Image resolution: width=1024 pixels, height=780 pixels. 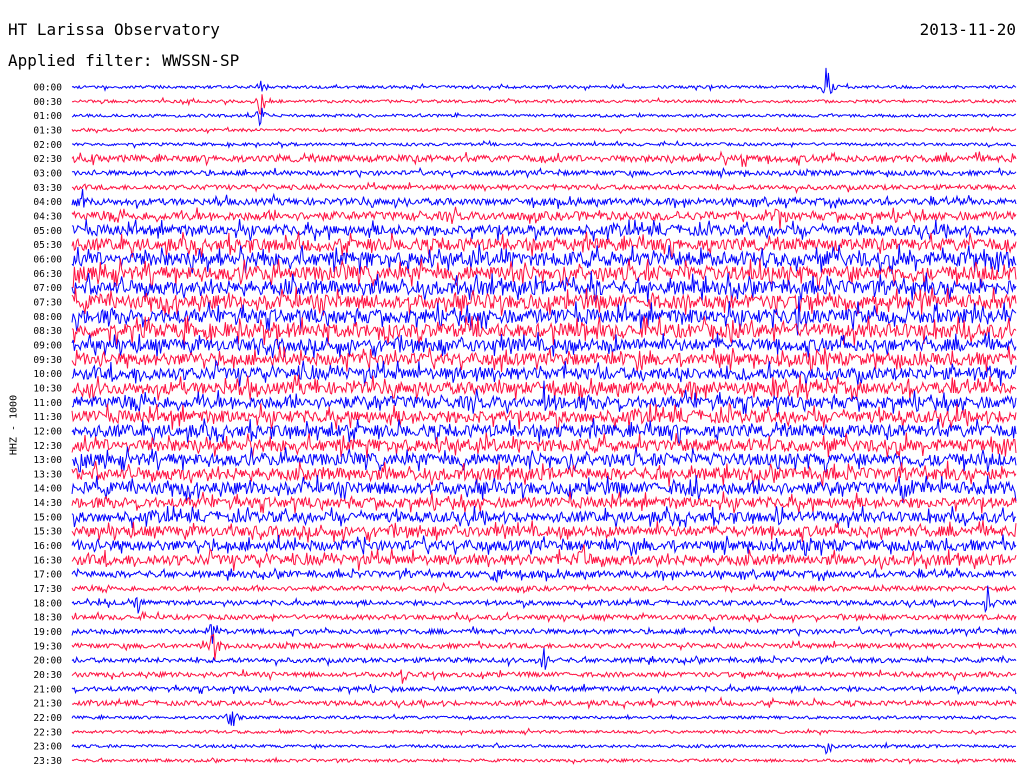 I want to click on row-time-label: 03:00, so click(x=47, y=173).